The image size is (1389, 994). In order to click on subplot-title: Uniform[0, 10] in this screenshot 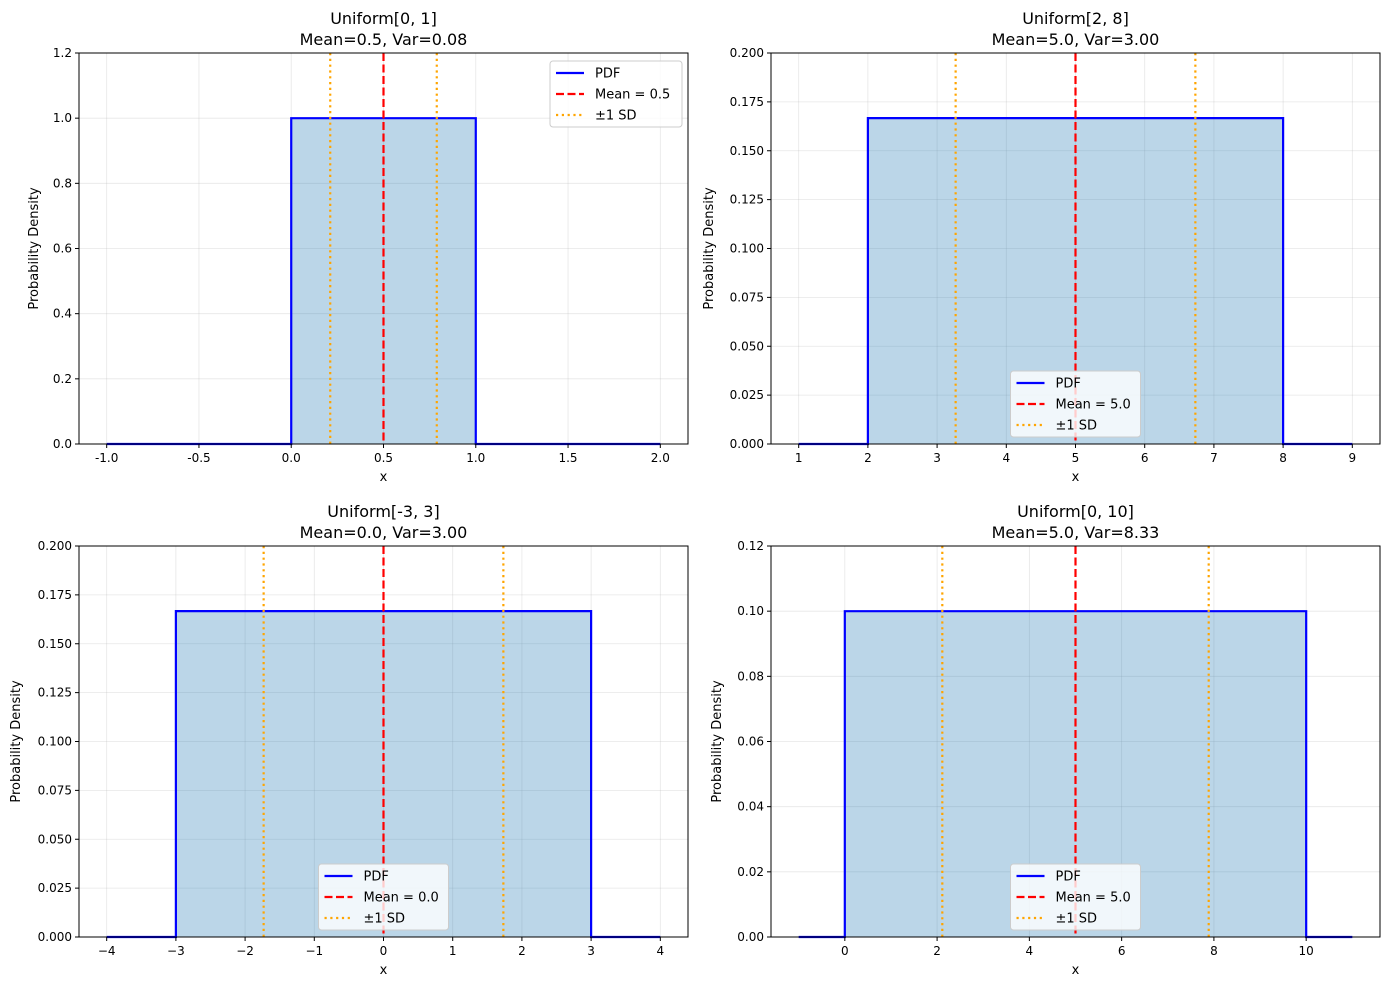, I will do `click(1075, 511)`.